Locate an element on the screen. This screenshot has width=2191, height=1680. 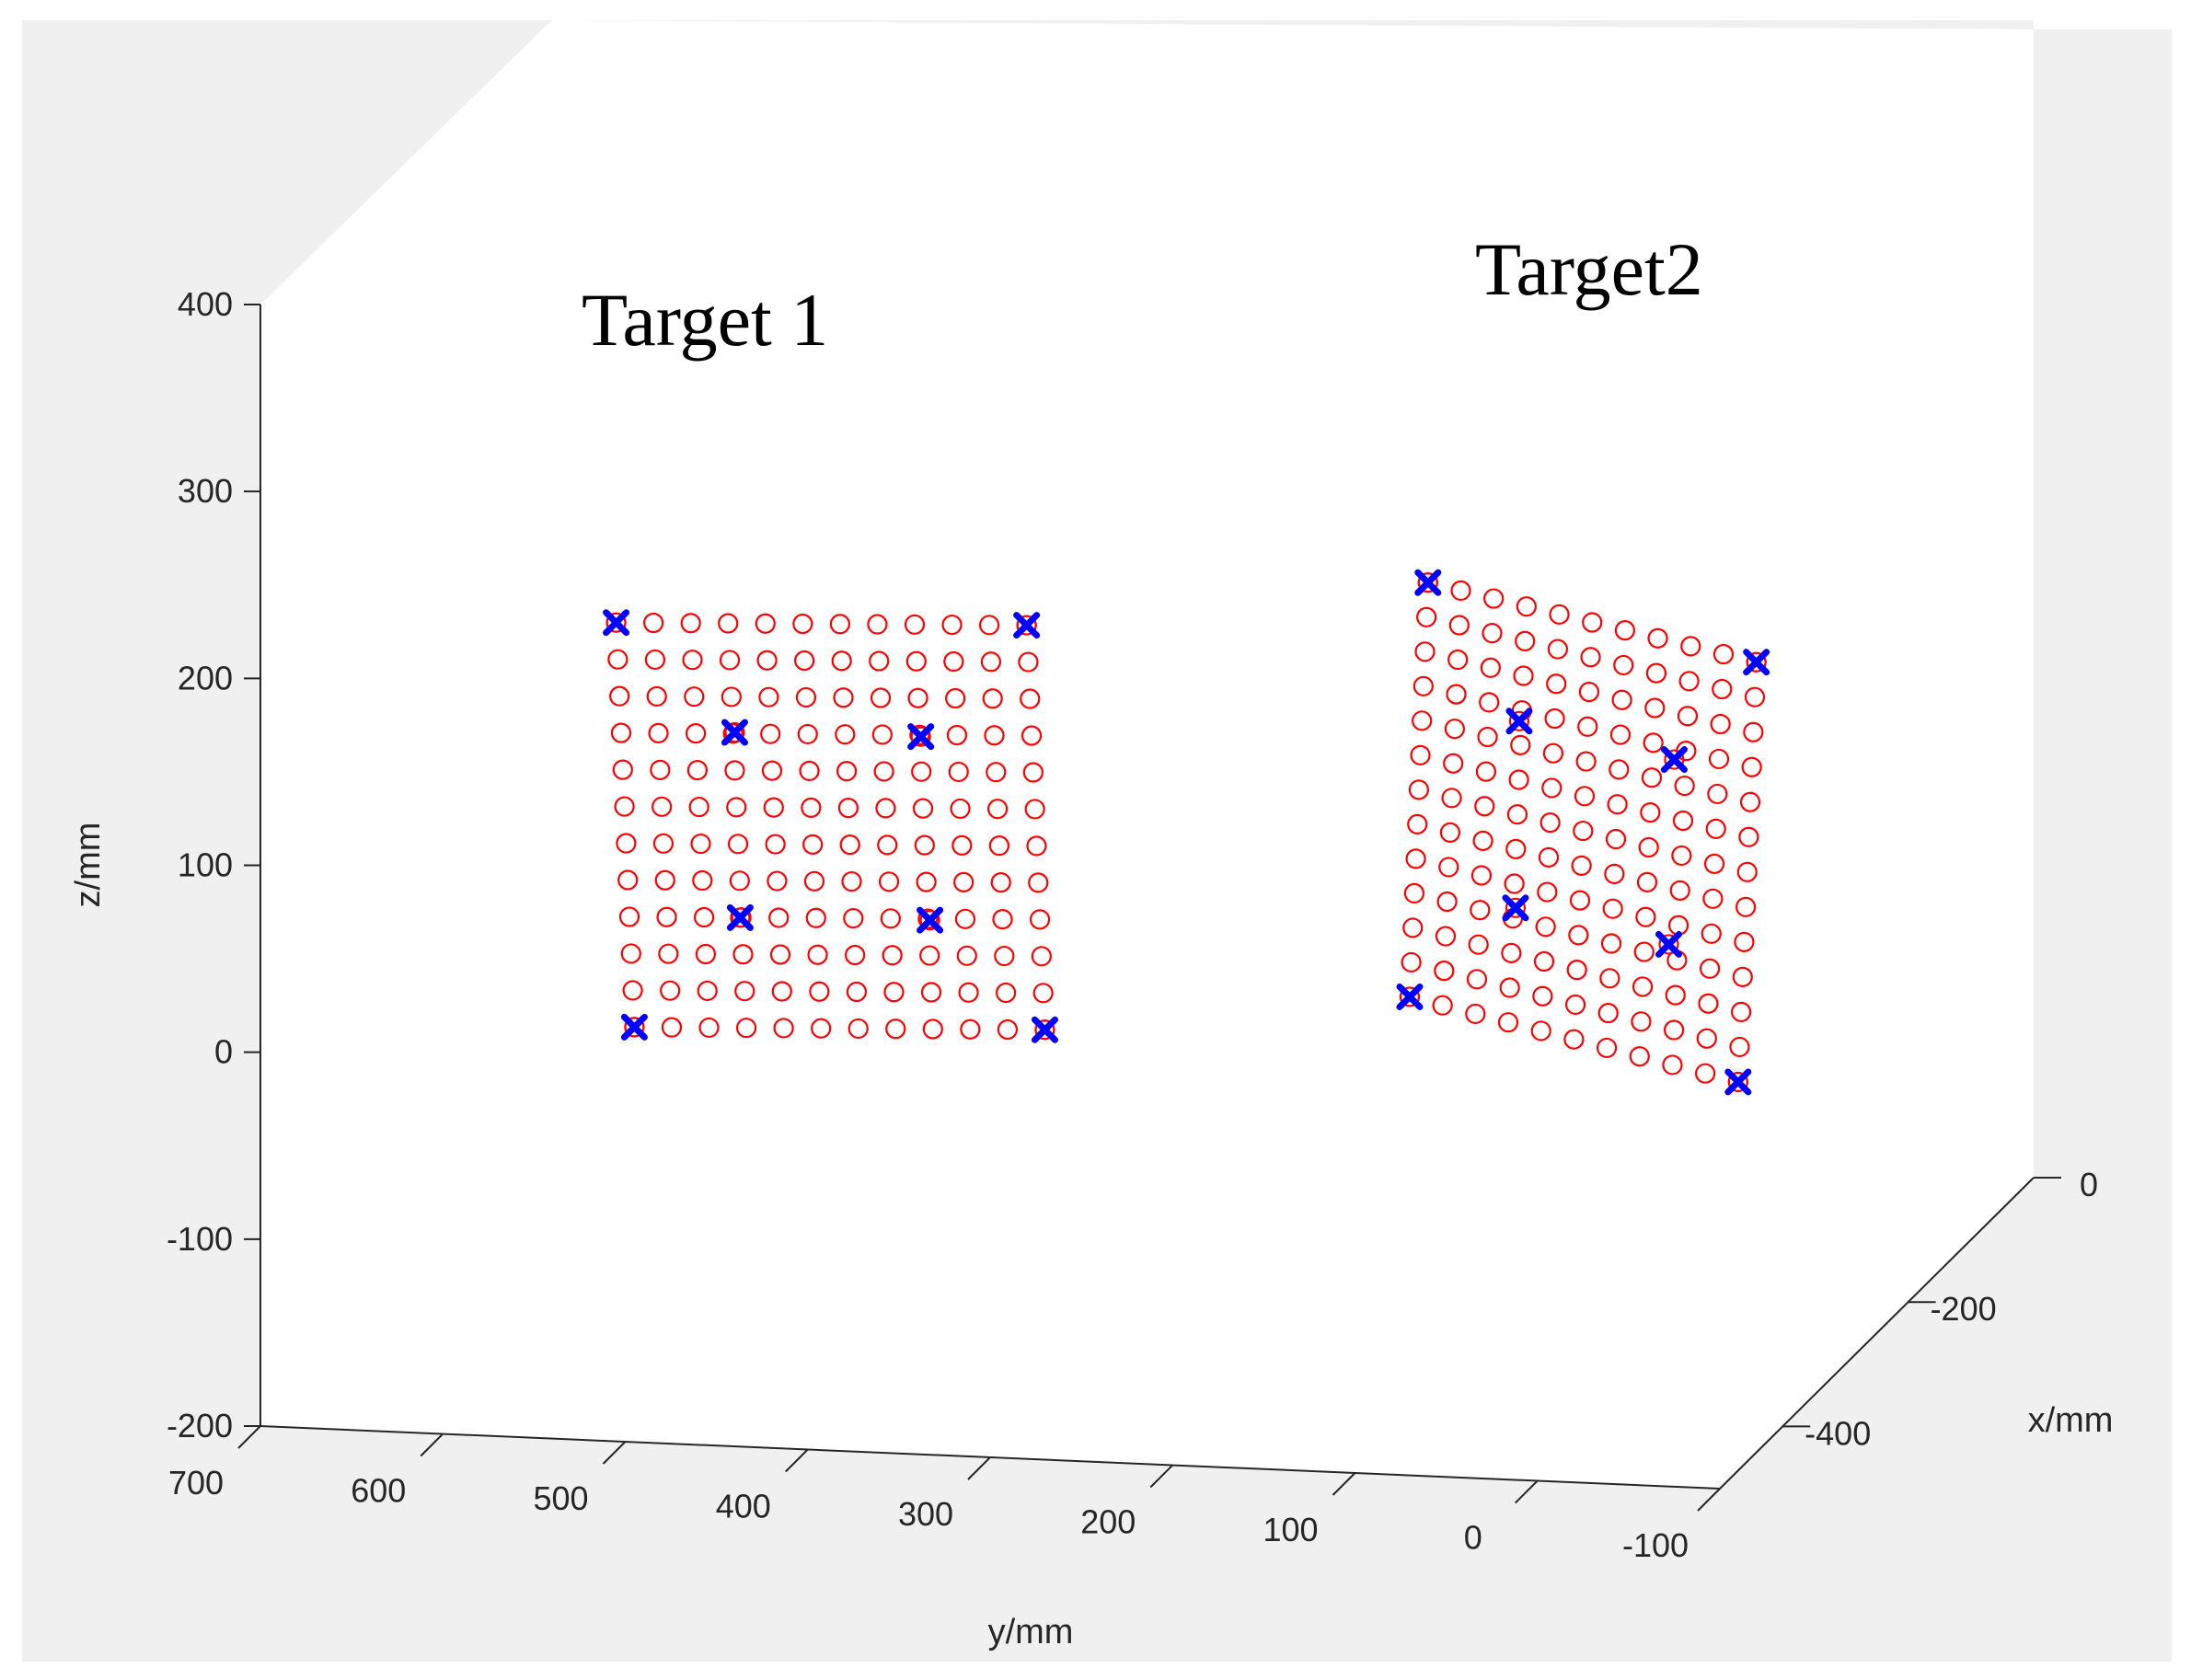
x-axis: 0 -200 -400 is located at coordinates (1908, 1328).